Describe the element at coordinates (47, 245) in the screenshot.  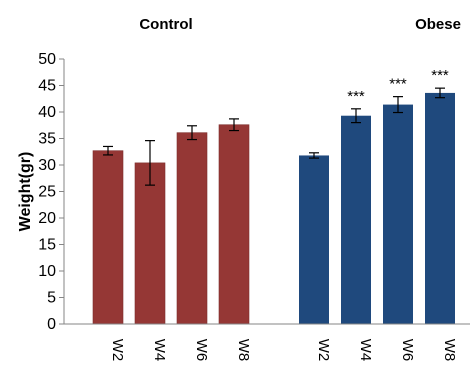
I see `y-tick-label: 15` at that location.